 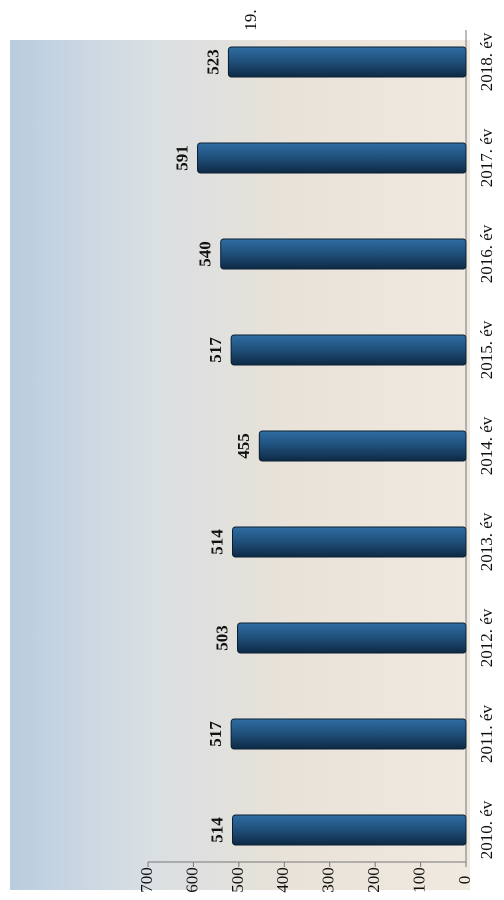 I want to click on y-tick-label: 500, so click(x=237, y=880).